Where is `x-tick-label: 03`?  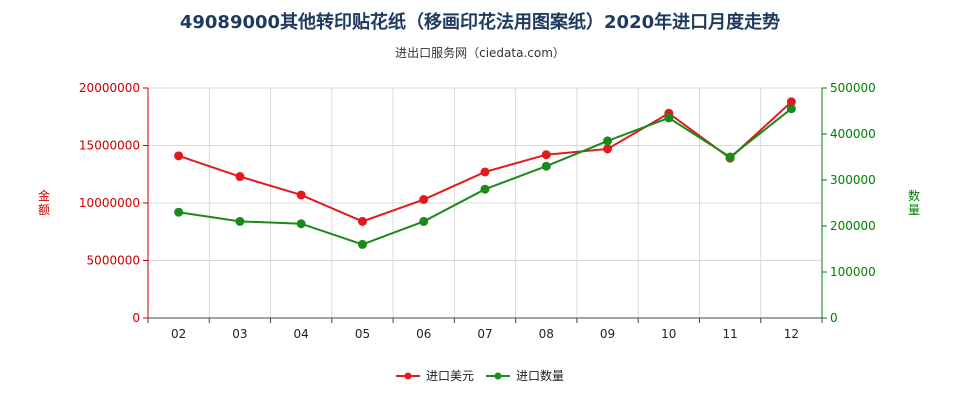 x-tick-label: 03 is located at coordinates (239, 334).